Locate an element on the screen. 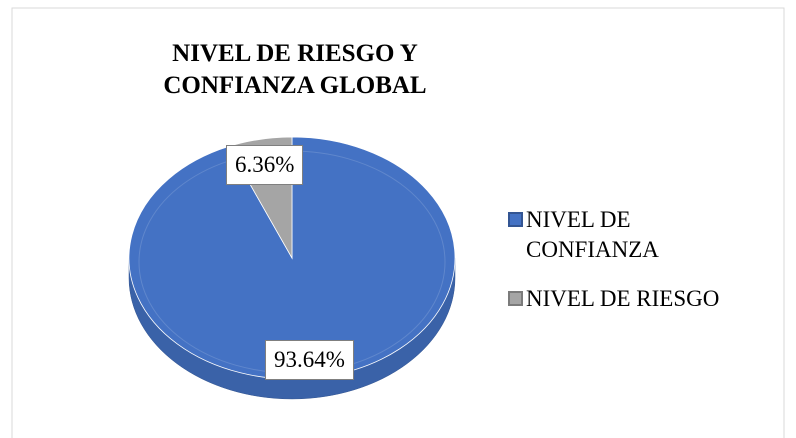  legend-item: NIVEL DE RIESGO is located at coordinates (642, 299).